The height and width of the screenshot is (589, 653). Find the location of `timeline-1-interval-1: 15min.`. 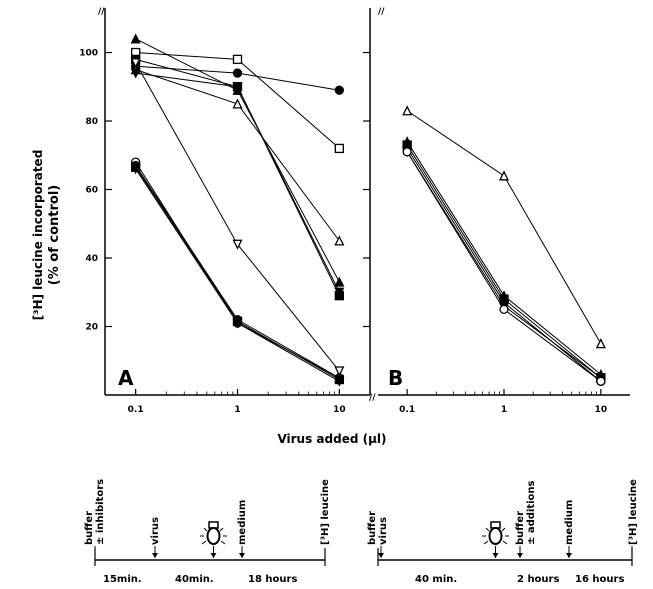

timeline-1-interval-1: 15min. is located at coordinates (122, 579).